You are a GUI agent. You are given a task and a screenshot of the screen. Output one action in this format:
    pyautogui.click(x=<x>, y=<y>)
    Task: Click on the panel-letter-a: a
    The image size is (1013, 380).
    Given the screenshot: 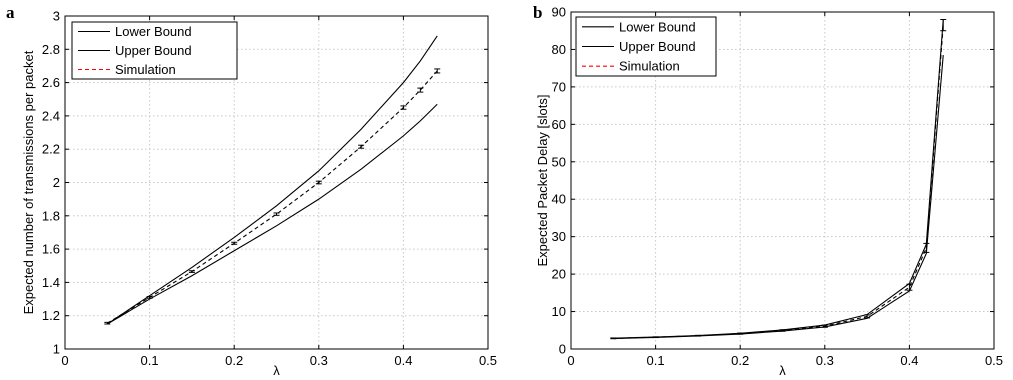 What is the action you would take?
    pyautogui.click(x=10, y=12)
    